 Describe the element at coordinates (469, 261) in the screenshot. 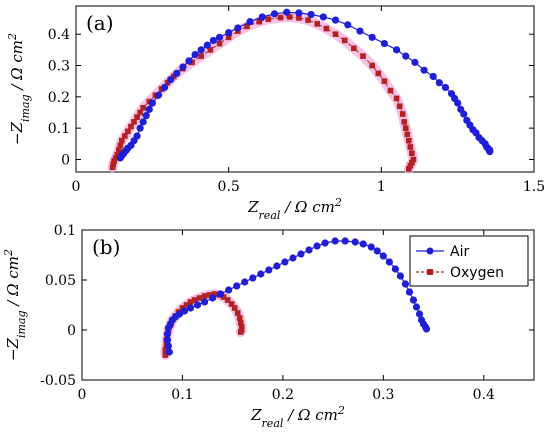

I see `legend-box` at that location.